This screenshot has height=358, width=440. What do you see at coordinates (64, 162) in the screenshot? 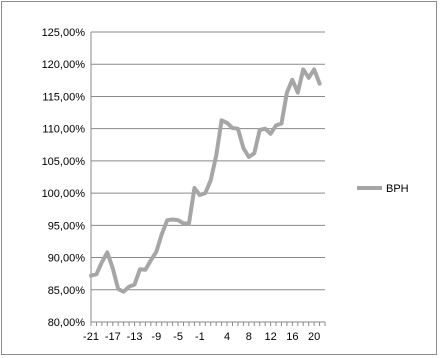
I see `y-tick-label: 105,00%` at bounding box center [64, 162].